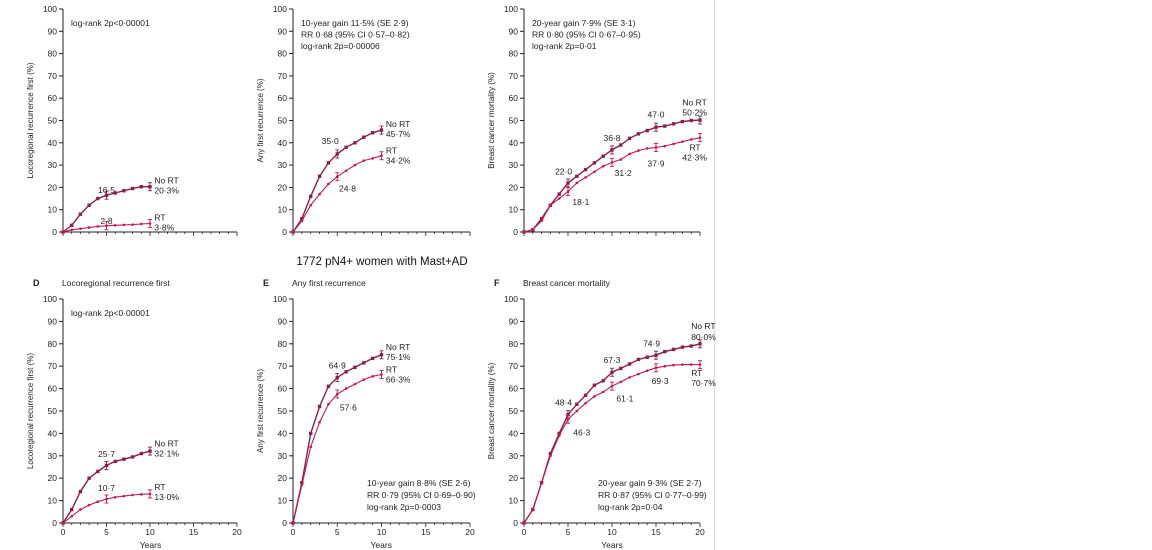 Image resolution: width=1152 pixels, height=550 pixels. Describe the element at coordinates (348, 408) in the screenshot. I see `data-label: 57·6` at that location.